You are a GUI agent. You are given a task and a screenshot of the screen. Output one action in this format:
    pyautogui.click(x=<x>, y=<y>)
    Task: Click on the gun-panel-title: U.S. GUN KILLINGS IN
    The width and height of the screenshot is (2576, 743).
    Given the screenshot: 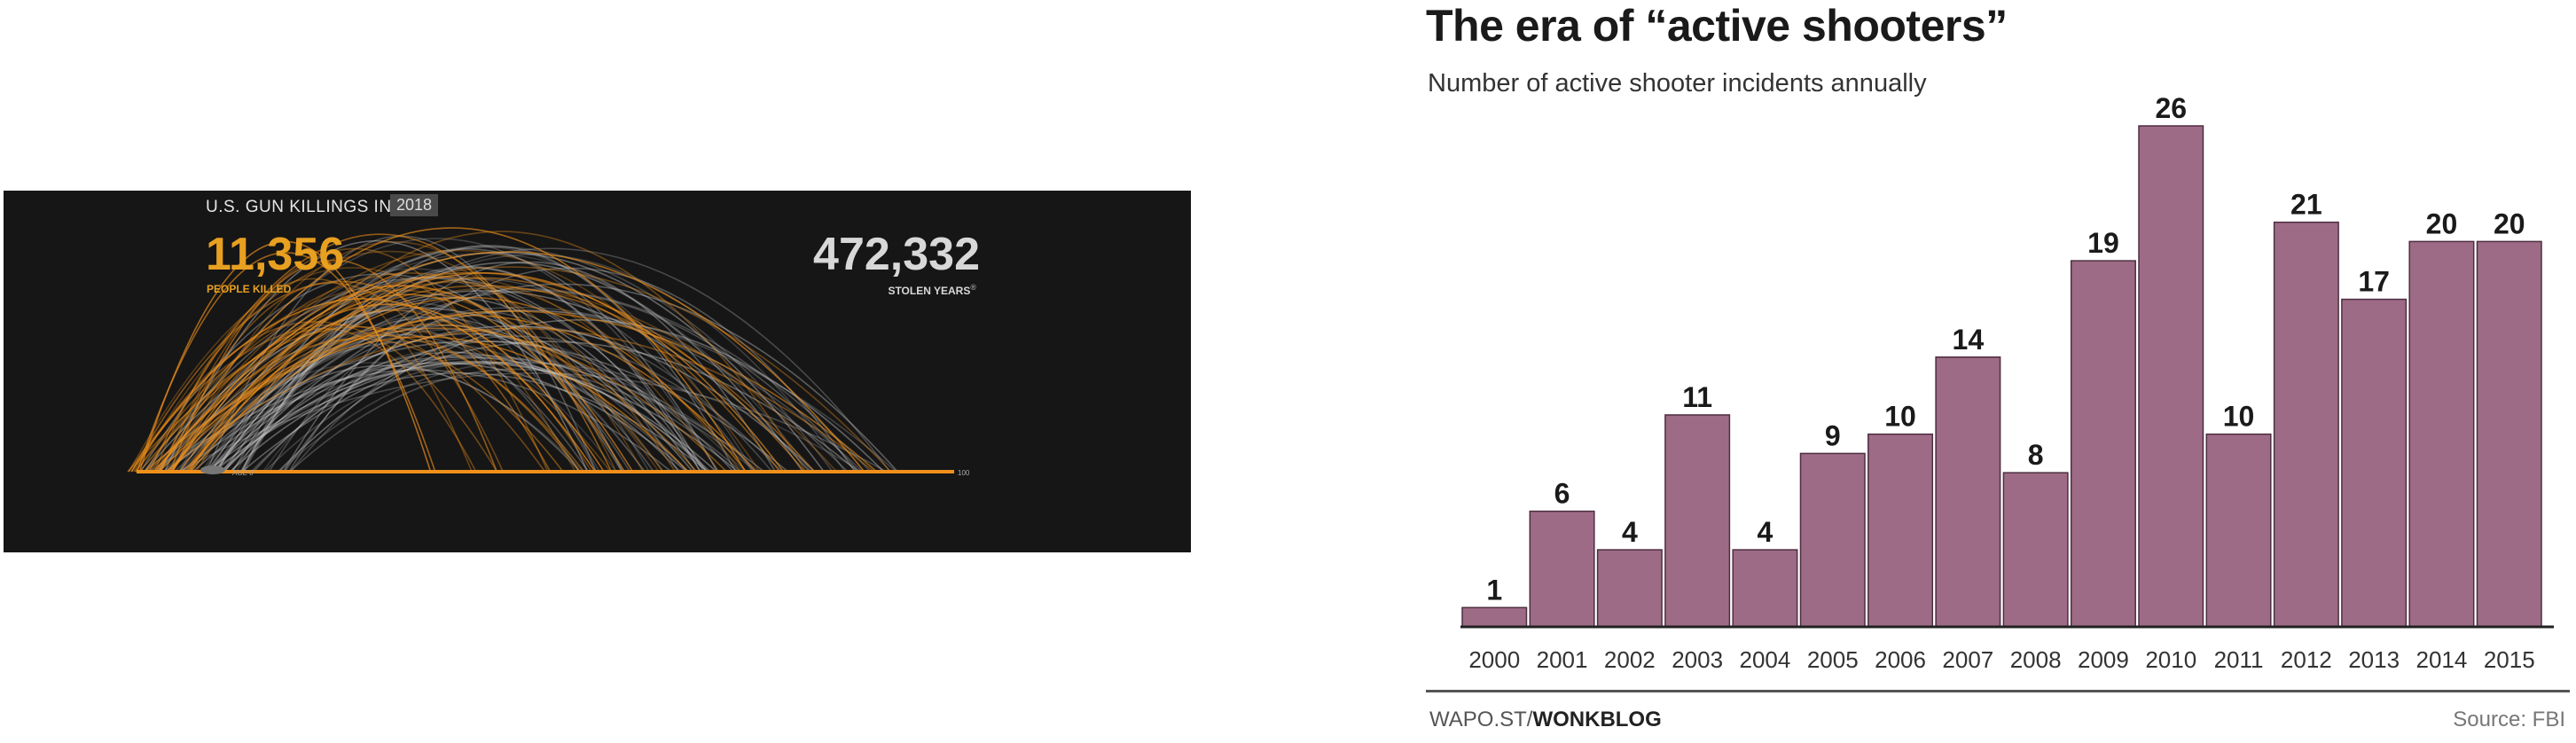 What is the action you would take?
    pyautogui.click(x=299, y=207)
    